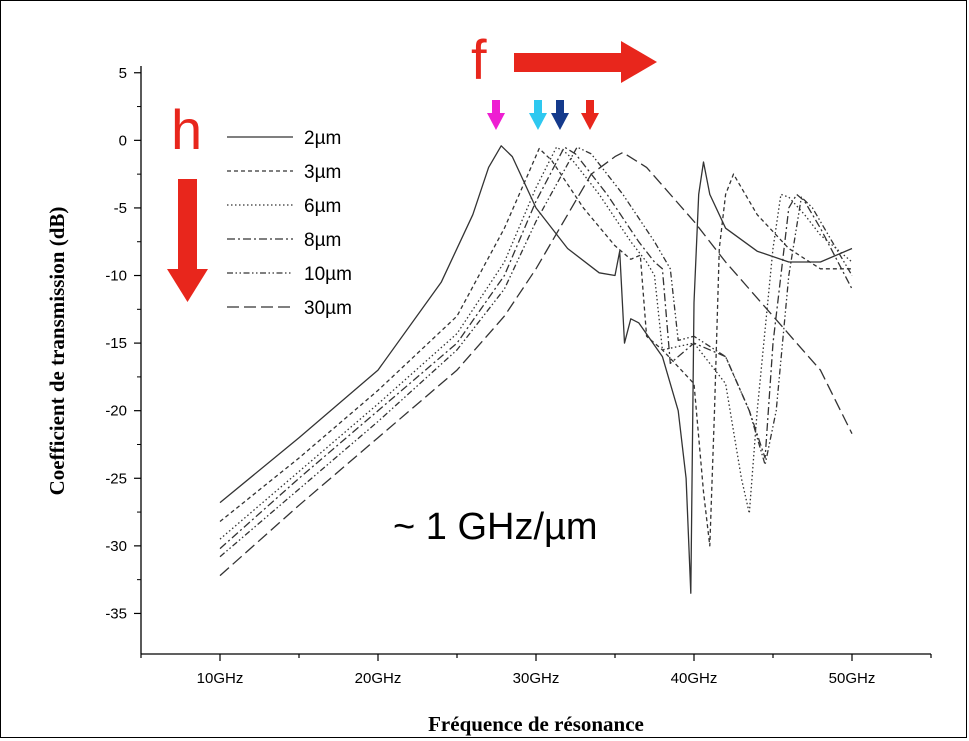 The image size is (969, 741). Describe the element at coordinates (322, 172) in the screenshot. I see `legend-label: 3µm` at that location.